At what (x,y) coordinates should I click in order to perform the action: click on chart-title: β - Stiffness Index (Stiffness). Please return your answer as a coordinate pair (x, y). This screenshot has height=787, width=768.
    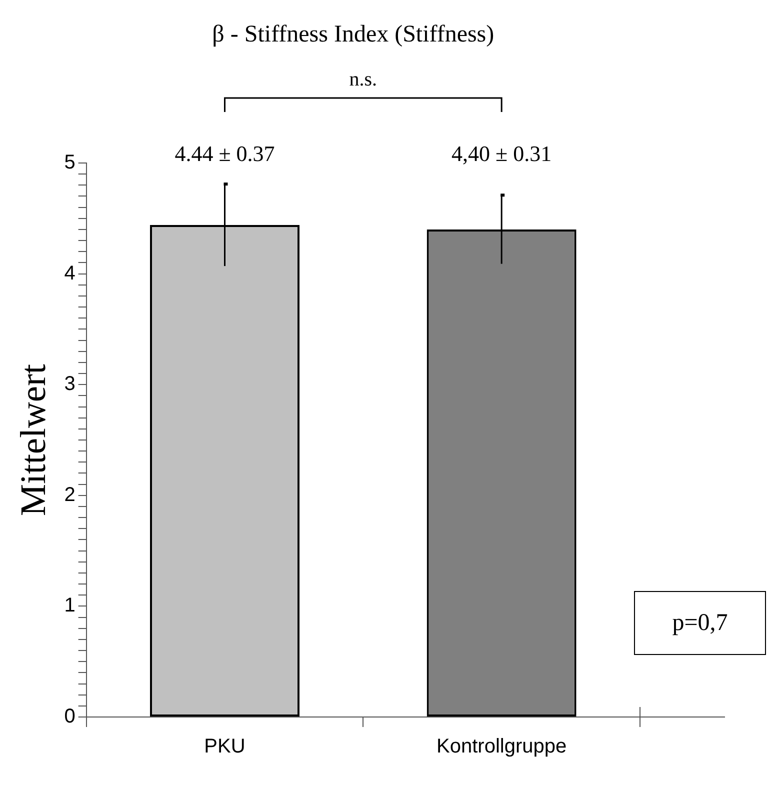
    Looking at the image, I should click on (353, 34).